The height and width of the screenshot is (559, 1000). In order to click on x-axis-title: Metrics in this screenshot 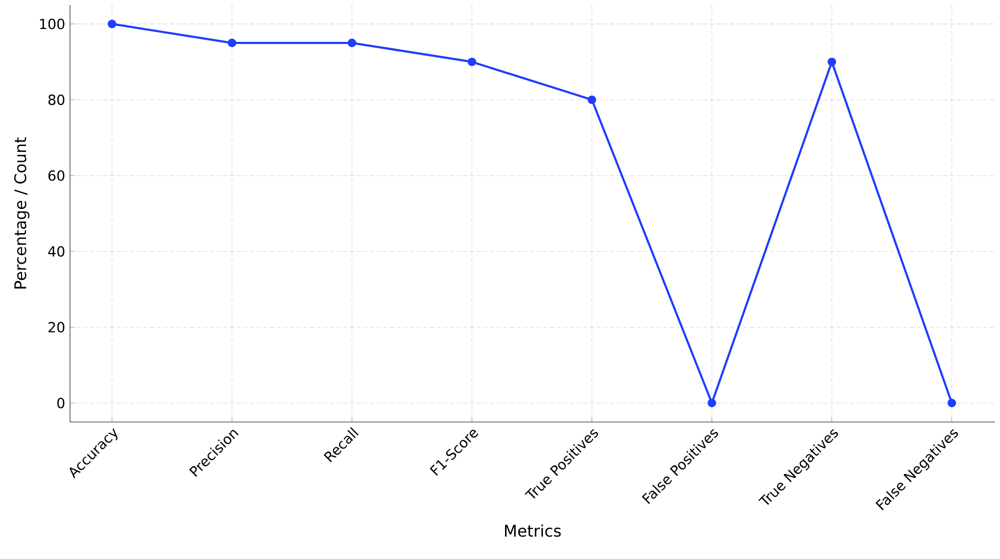, I will do `click(533, 530)`.